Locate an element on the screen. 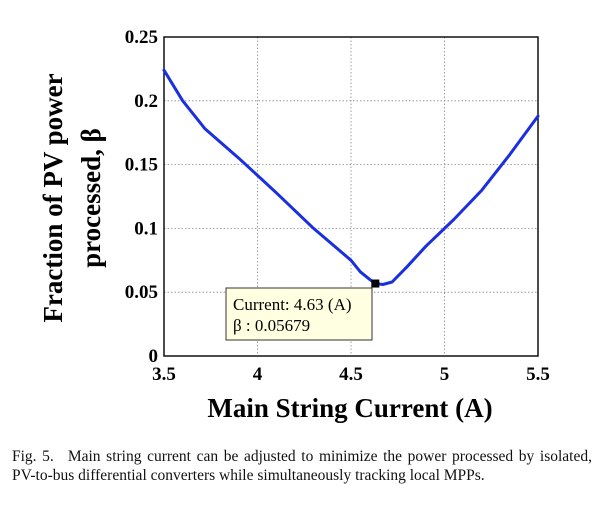 The width and height of the screenshot is (602, 520). data-tip: Current: 4.63 (A) β : 0.05679 is located at coordinates (299, 314).